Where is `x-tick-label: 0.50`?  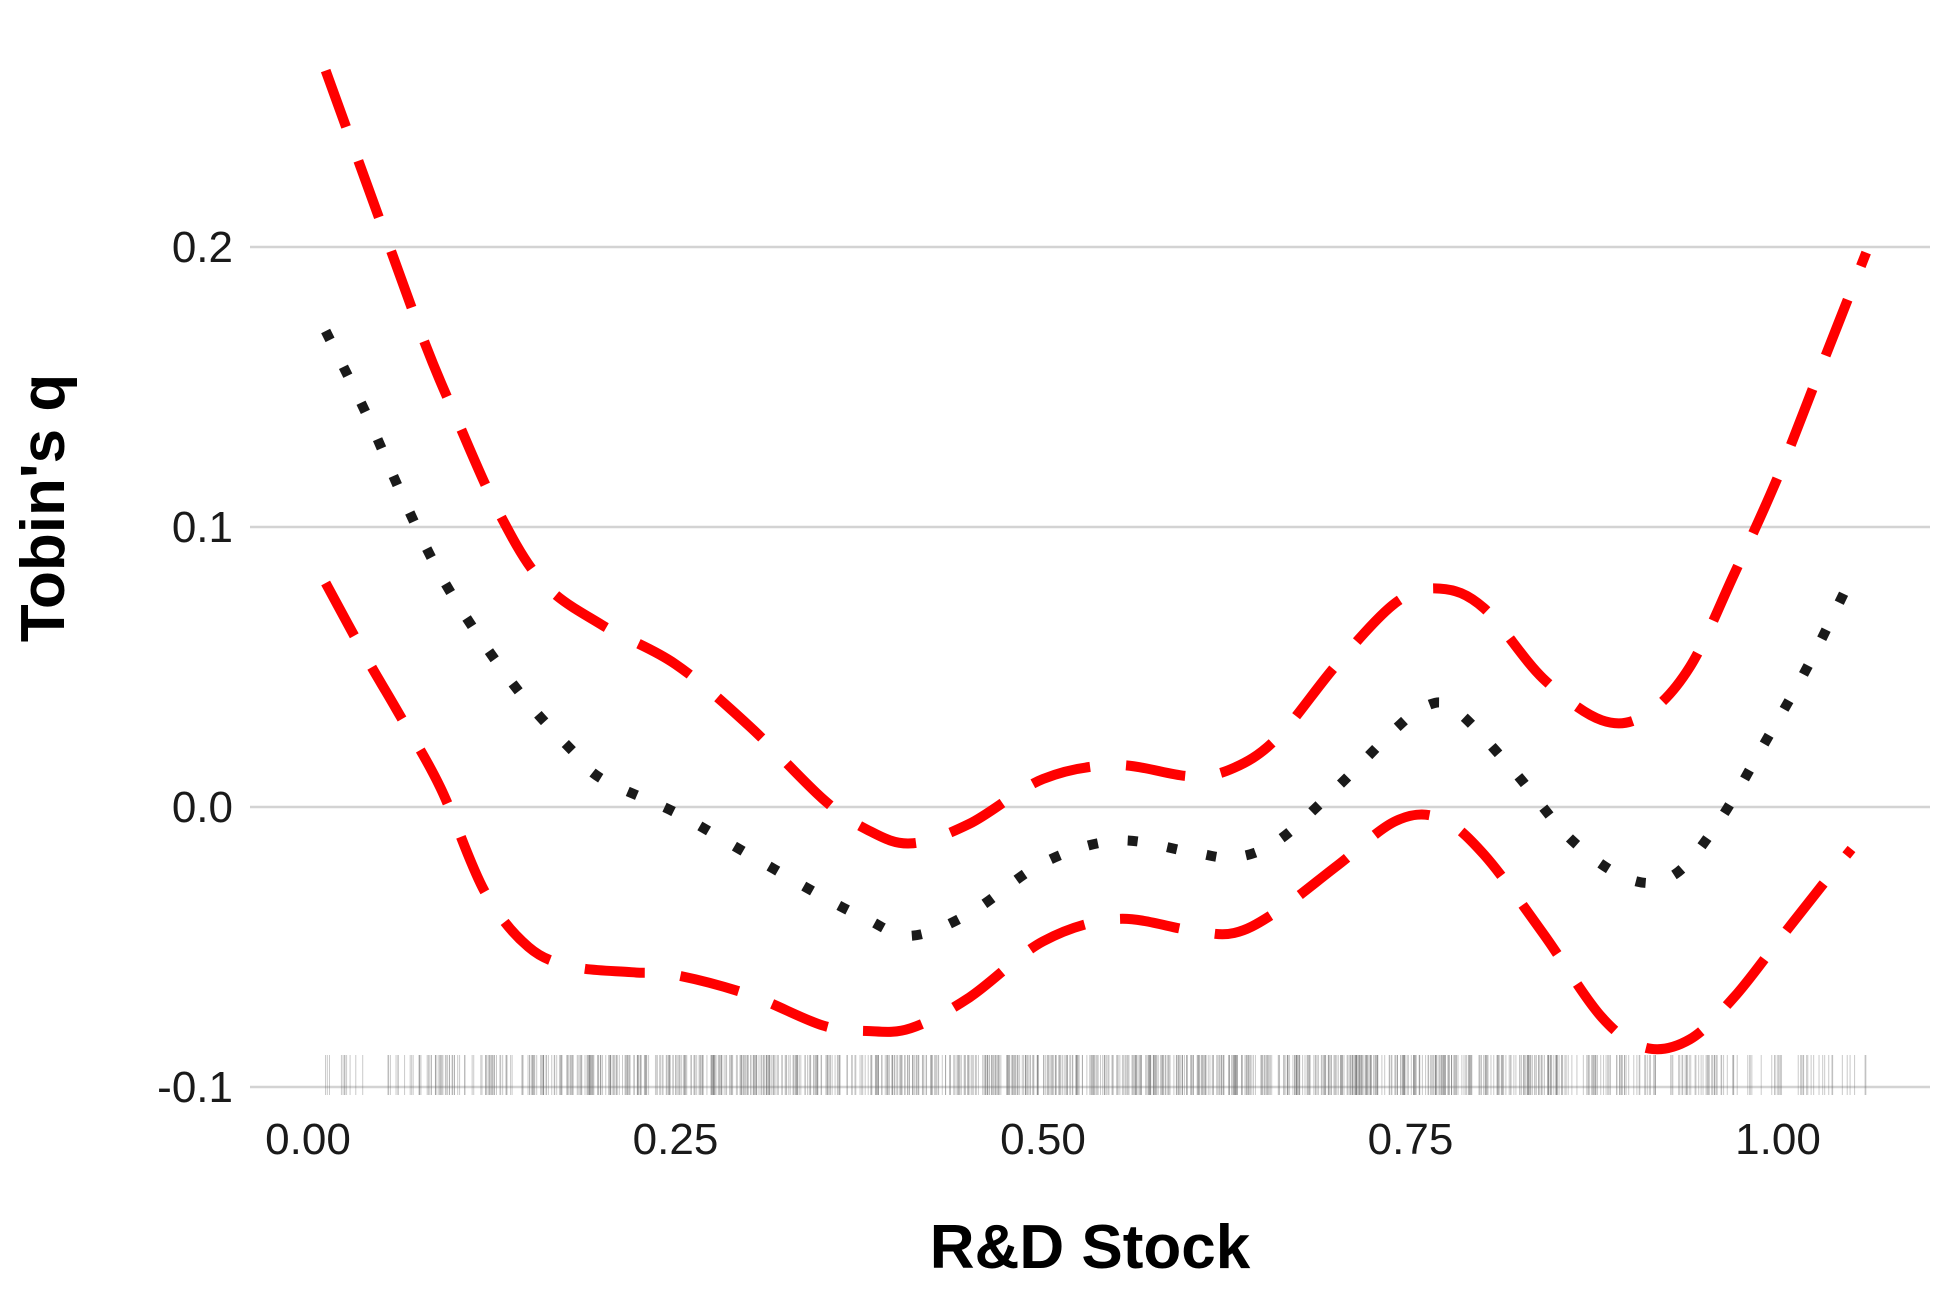
x-tick-label: 0.50 is located at coordinates (1043, 1139).